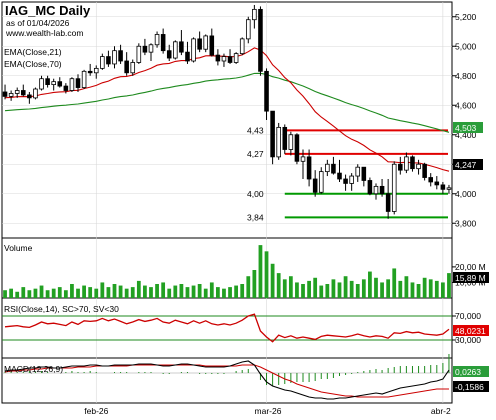 The height and width of the screenshot is (420, 496). What do you see at coordinates (469, 387) in the screenshot?
I see `signal-last-value: -0,1586` at bounding box center [469, 387].